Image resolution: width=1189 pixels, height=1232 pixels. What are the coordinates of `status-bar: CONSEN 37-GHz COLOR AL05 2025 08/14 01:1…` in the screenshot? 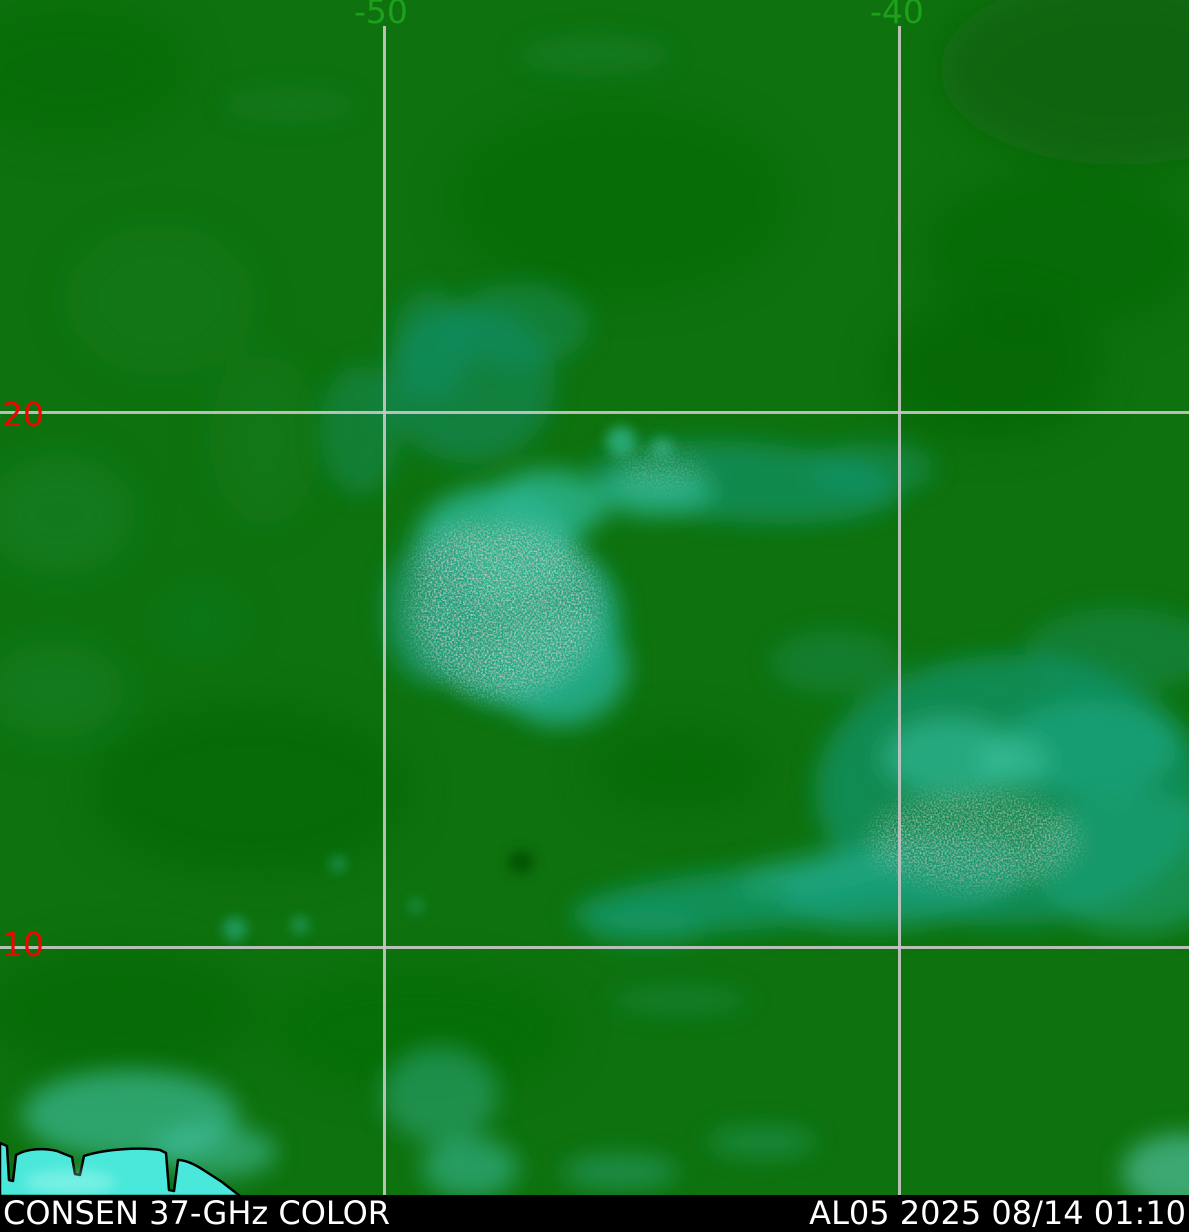 It's located at (594, 1213).